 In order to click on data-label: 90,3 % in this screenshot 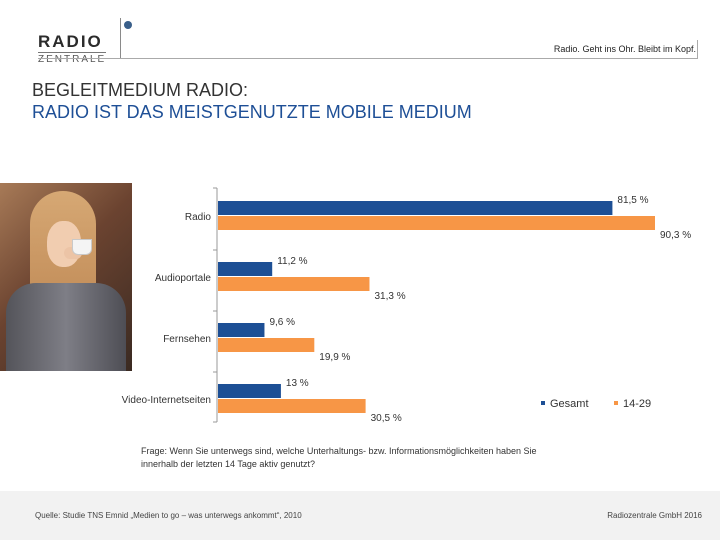, I will do `click(675, 235)`.